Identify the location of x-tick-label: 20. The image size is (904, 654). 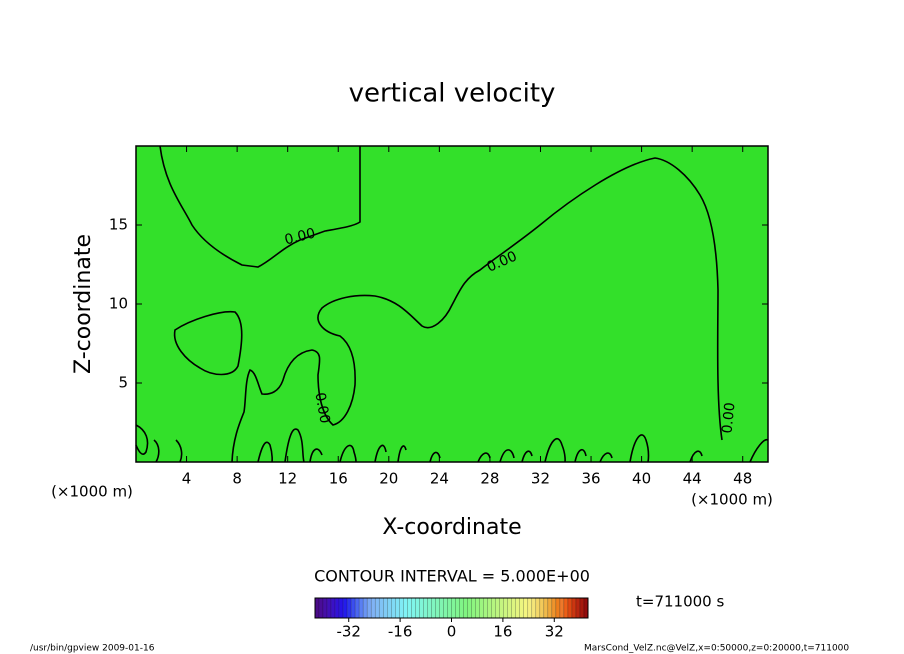
(388, 479).